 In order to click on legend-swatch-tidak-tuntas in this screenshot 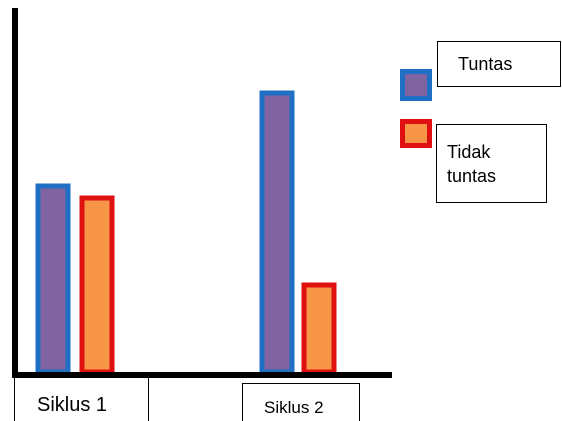, I will do `click(416, 133)`.